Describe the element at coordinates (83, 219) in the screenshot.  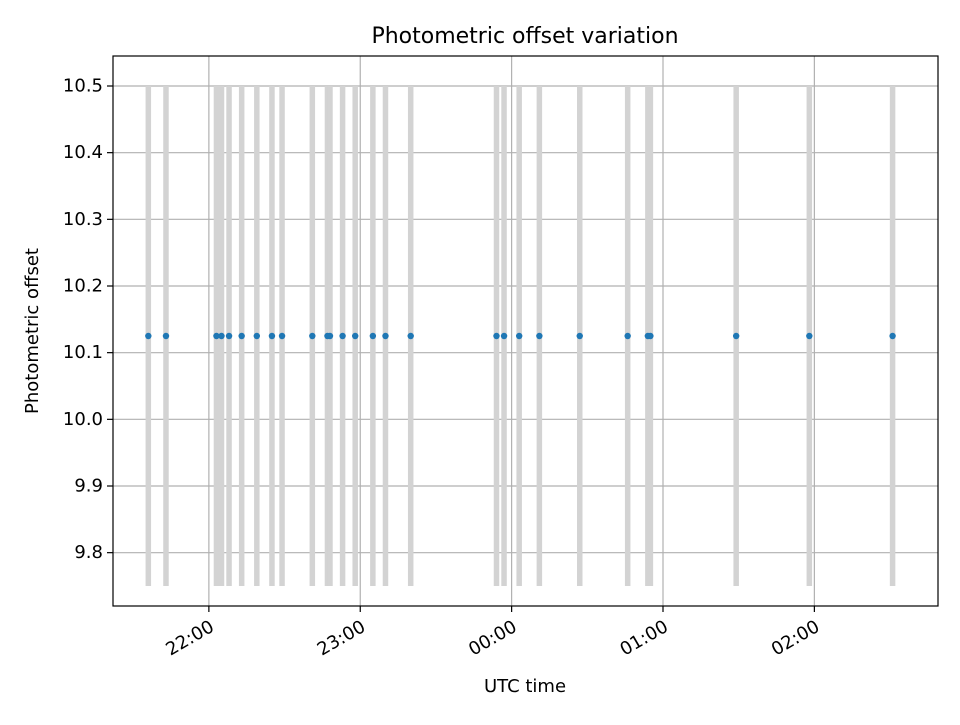
I see `y-tick-label: 10.3` at that location.